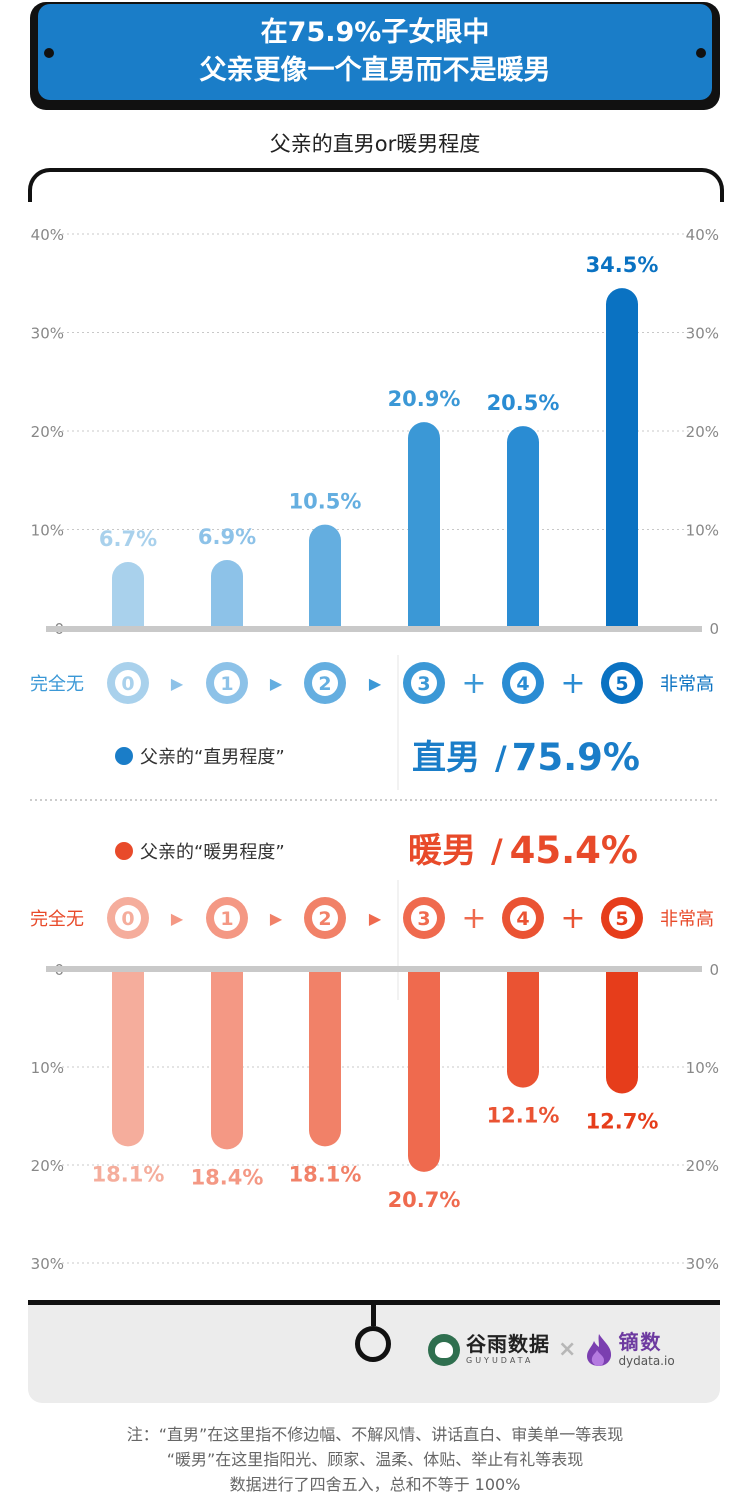 The image size is (750, 1507). I want to click on footer-divider, so click(374, 1302).